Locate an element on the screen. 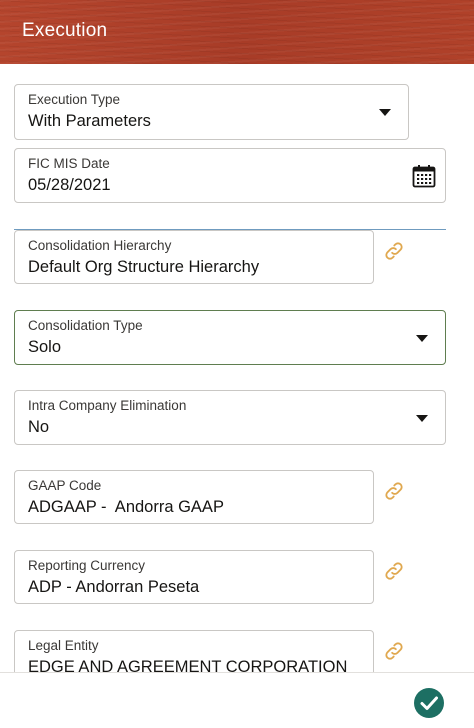 This screenshot has height=728, width=474. execution-type-value: With Parameters is located at coordinates (89, 121).